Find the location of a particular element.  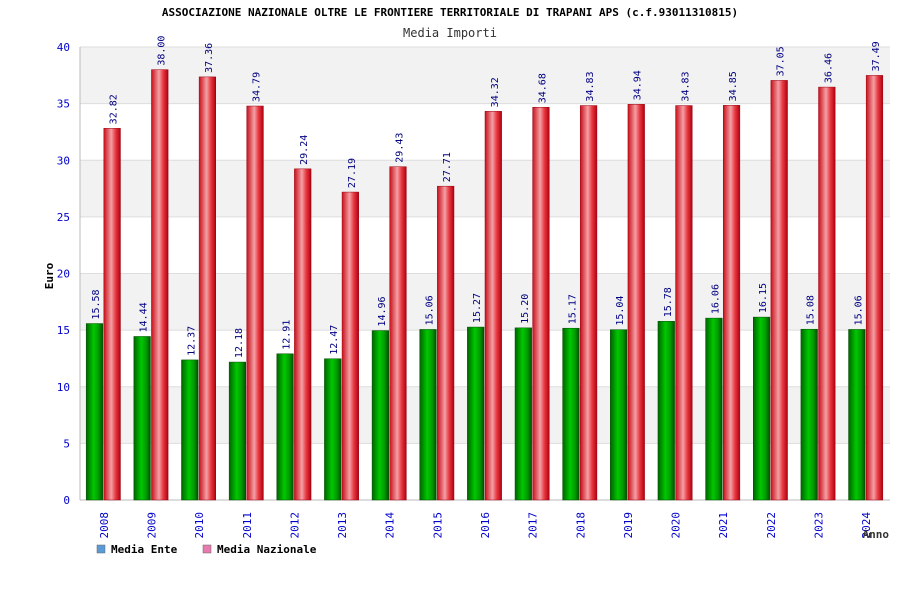

x-tick-label: 2013 is located at coordinates (342, 525).